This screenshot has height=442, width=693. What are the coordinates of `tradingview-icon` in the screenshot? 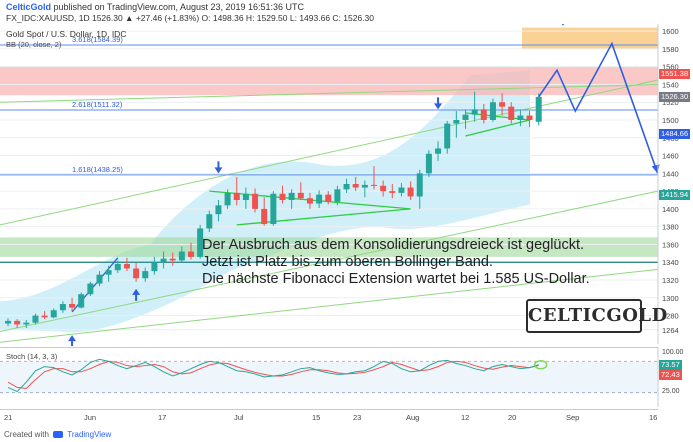 It's located at (58, 434).